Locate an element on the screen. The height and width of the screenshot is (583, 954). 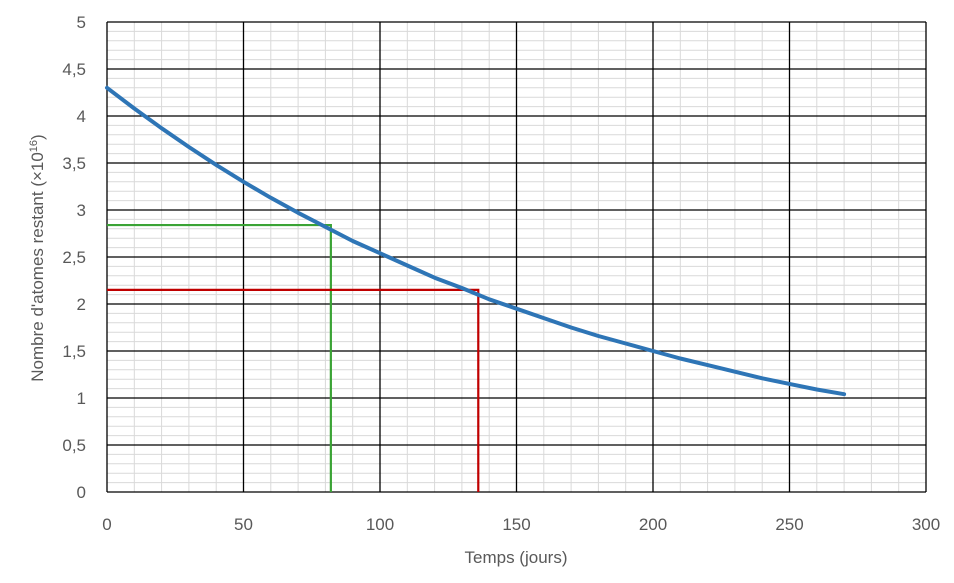
y-tick-label: 1,5 is located at coordinates (74, 351).